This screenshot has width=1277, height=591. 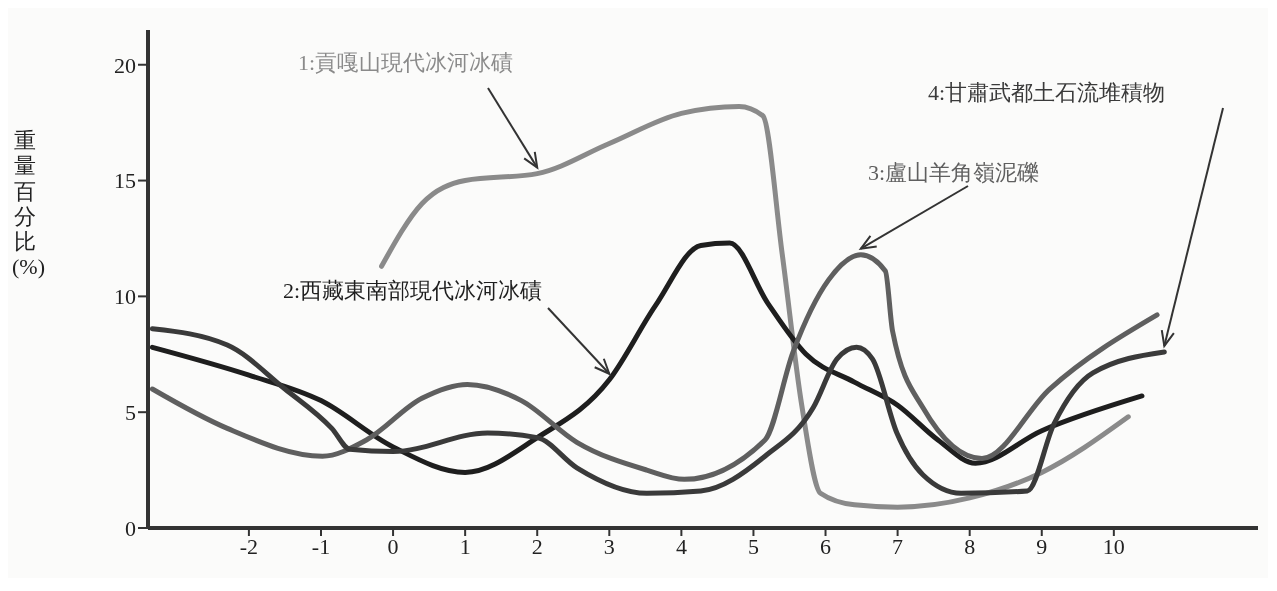 I want to click on y-tick-label: 0, so click(x=130, y=528).